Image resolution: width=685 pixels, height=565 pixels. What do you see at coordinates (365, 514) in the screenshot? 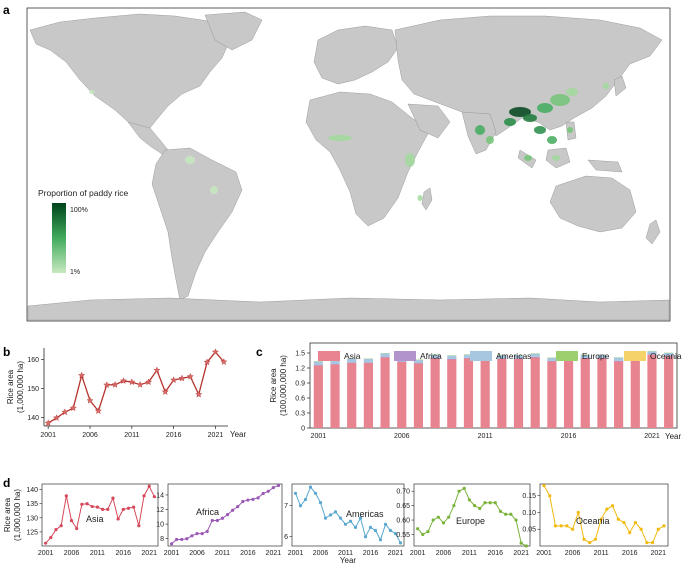
I see `series-name: Americas` at bounding box center [365, 514].